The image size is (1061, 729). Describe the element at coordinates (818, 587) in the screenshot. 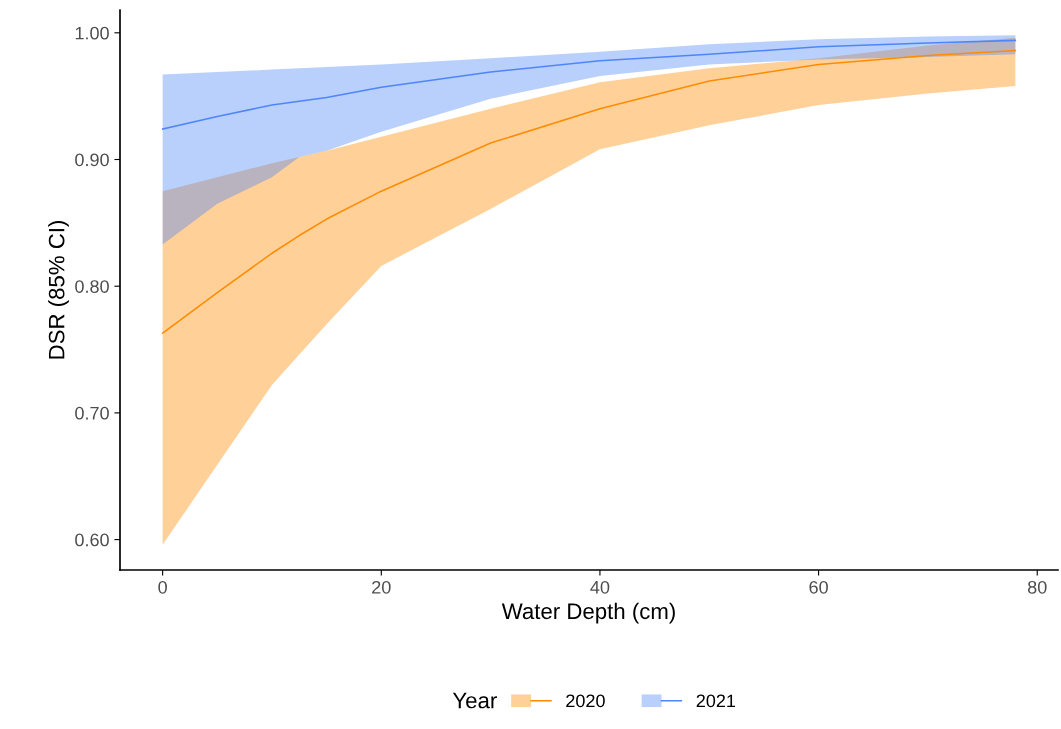

I see `x-tick-label: 60` at that location.